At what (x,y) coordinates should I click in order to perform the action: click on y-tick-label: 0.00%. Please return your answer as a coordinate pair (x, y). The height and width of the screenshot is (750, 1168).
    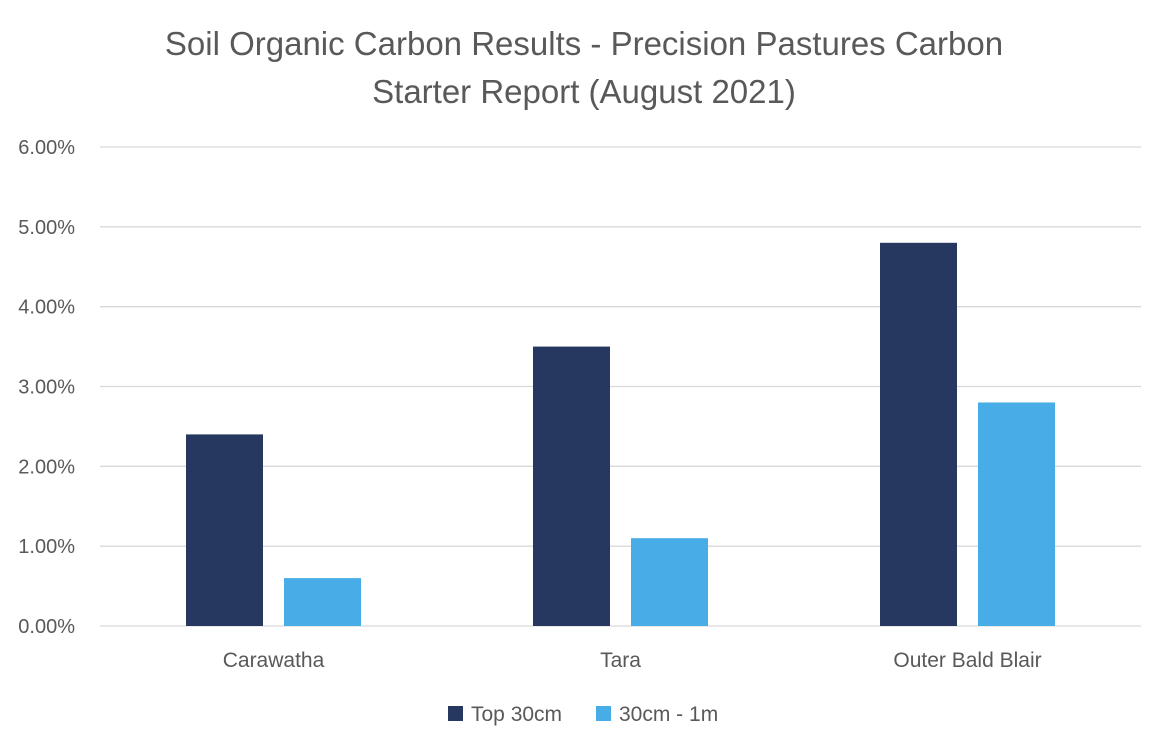
    Looking at the image, I should click on (46, 627).